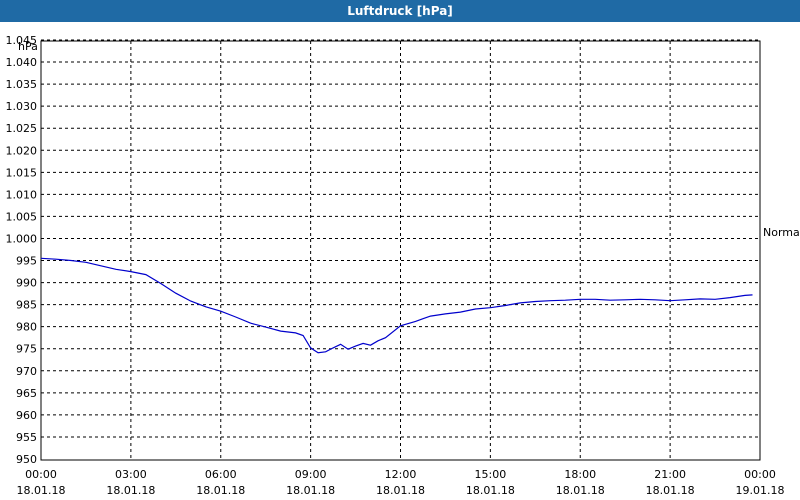 Image resolution: width=800 pixels, height=500 pixels. Describe the element at coordinates (781, 232) in the screenshot. I see `normal-annotation: Normal` at that location.